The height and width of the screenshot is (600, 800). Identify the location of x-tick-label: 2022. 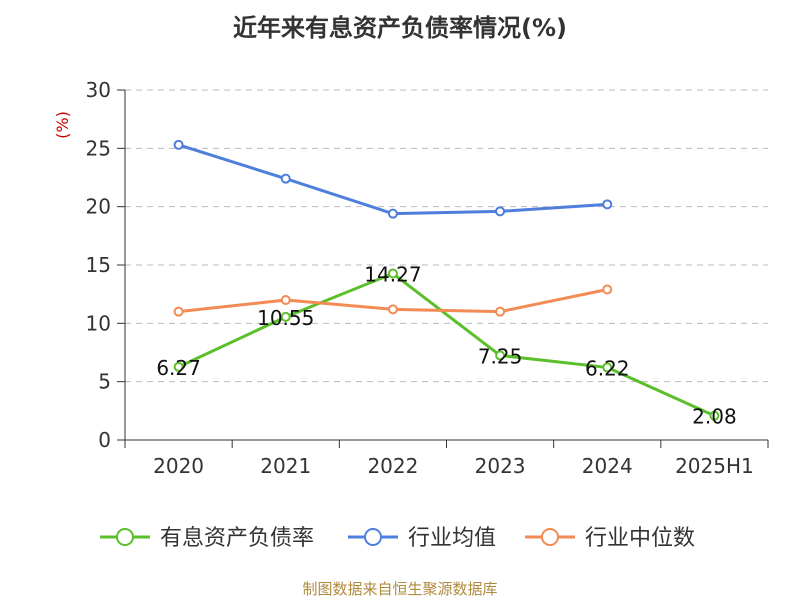
(392, 466).